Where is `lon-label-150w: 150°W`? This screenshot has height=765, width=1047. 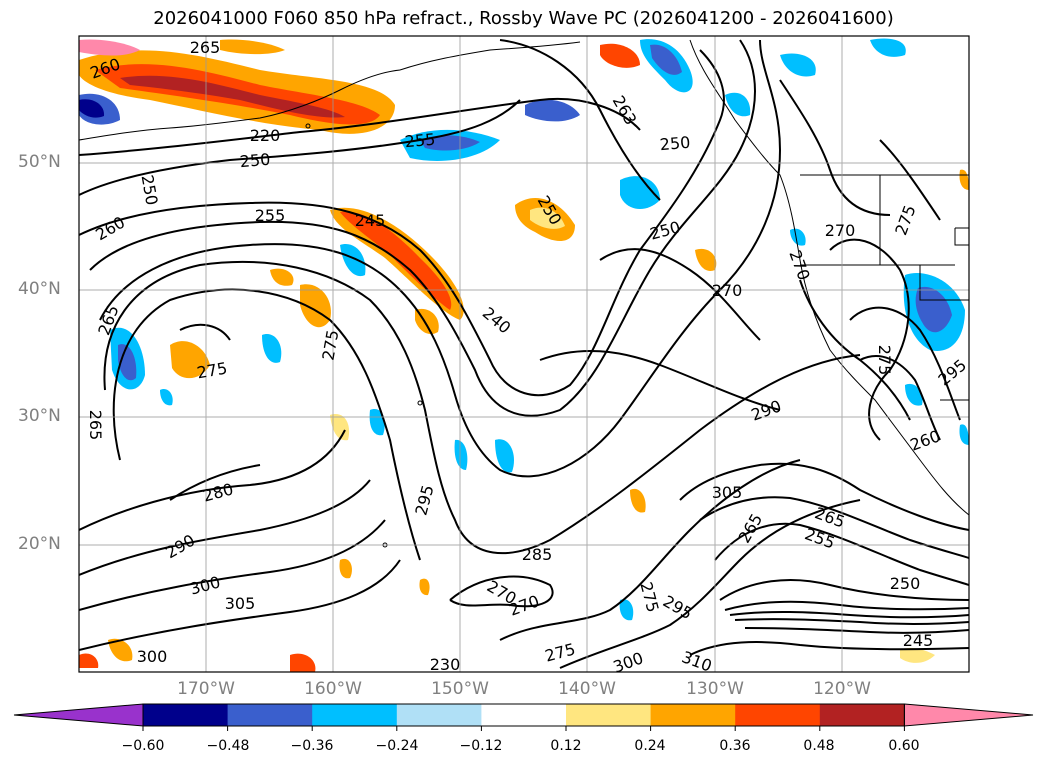
lon-label-150w: 150°W is located at coordinates (460, 689).